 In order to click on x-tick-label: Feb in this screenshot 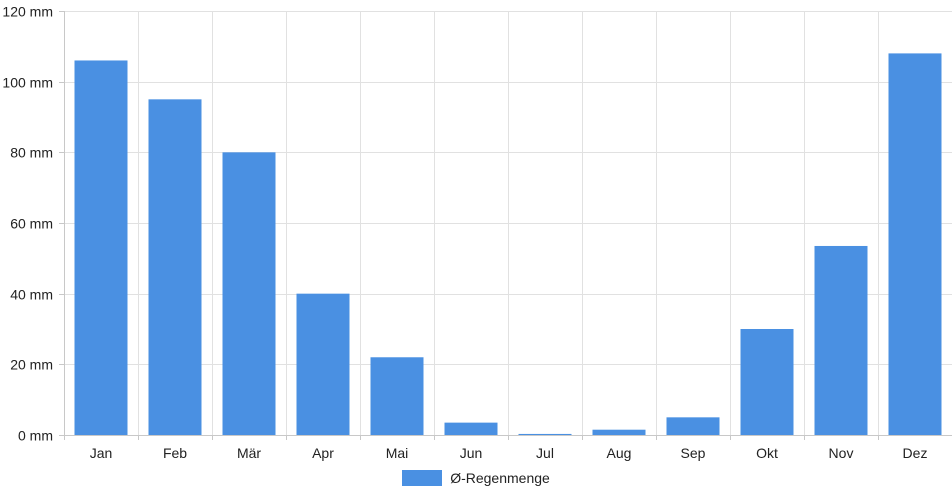, I will do `click(175, 453)`.